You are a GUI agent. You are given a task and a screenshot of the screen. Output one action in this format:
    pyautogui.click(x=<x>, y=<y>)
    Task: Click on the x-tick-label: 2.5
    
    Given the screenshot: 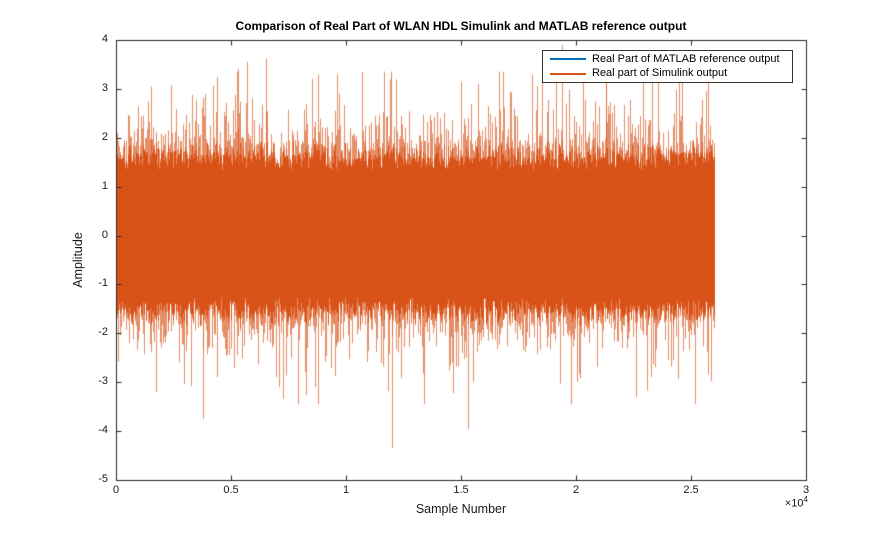 What is the action you would take?
    pyautogui.click(x=691, y=490)
    